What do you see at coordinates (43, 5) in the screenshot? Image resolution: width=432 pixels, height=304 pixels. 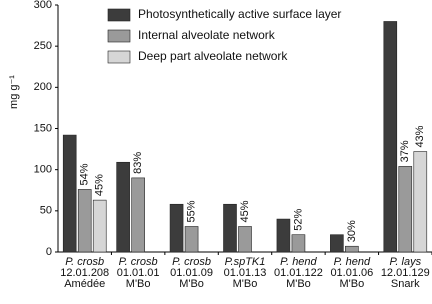 I see `y-tick-label: 300` at bounding box center [43, 5].